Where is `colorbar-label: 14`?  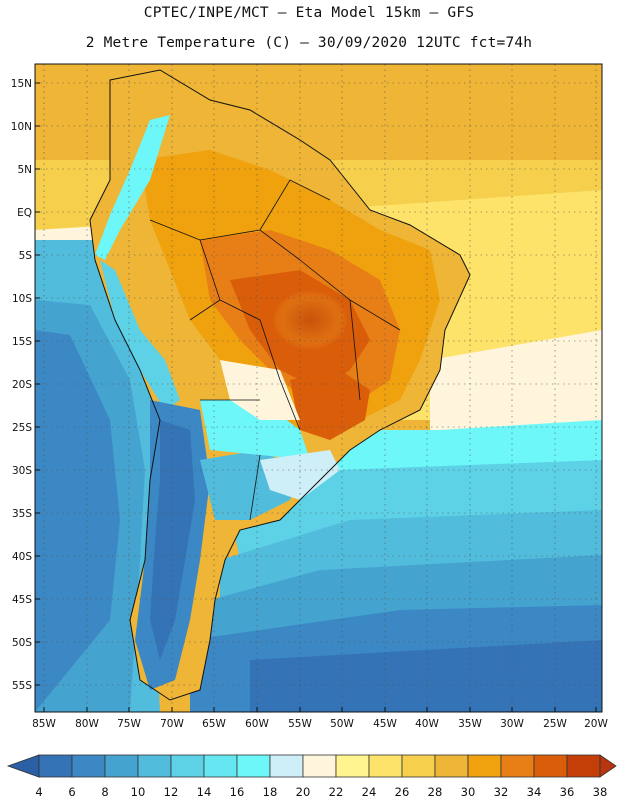 colorbar-label: 14 is located at coordinates (204, 792).